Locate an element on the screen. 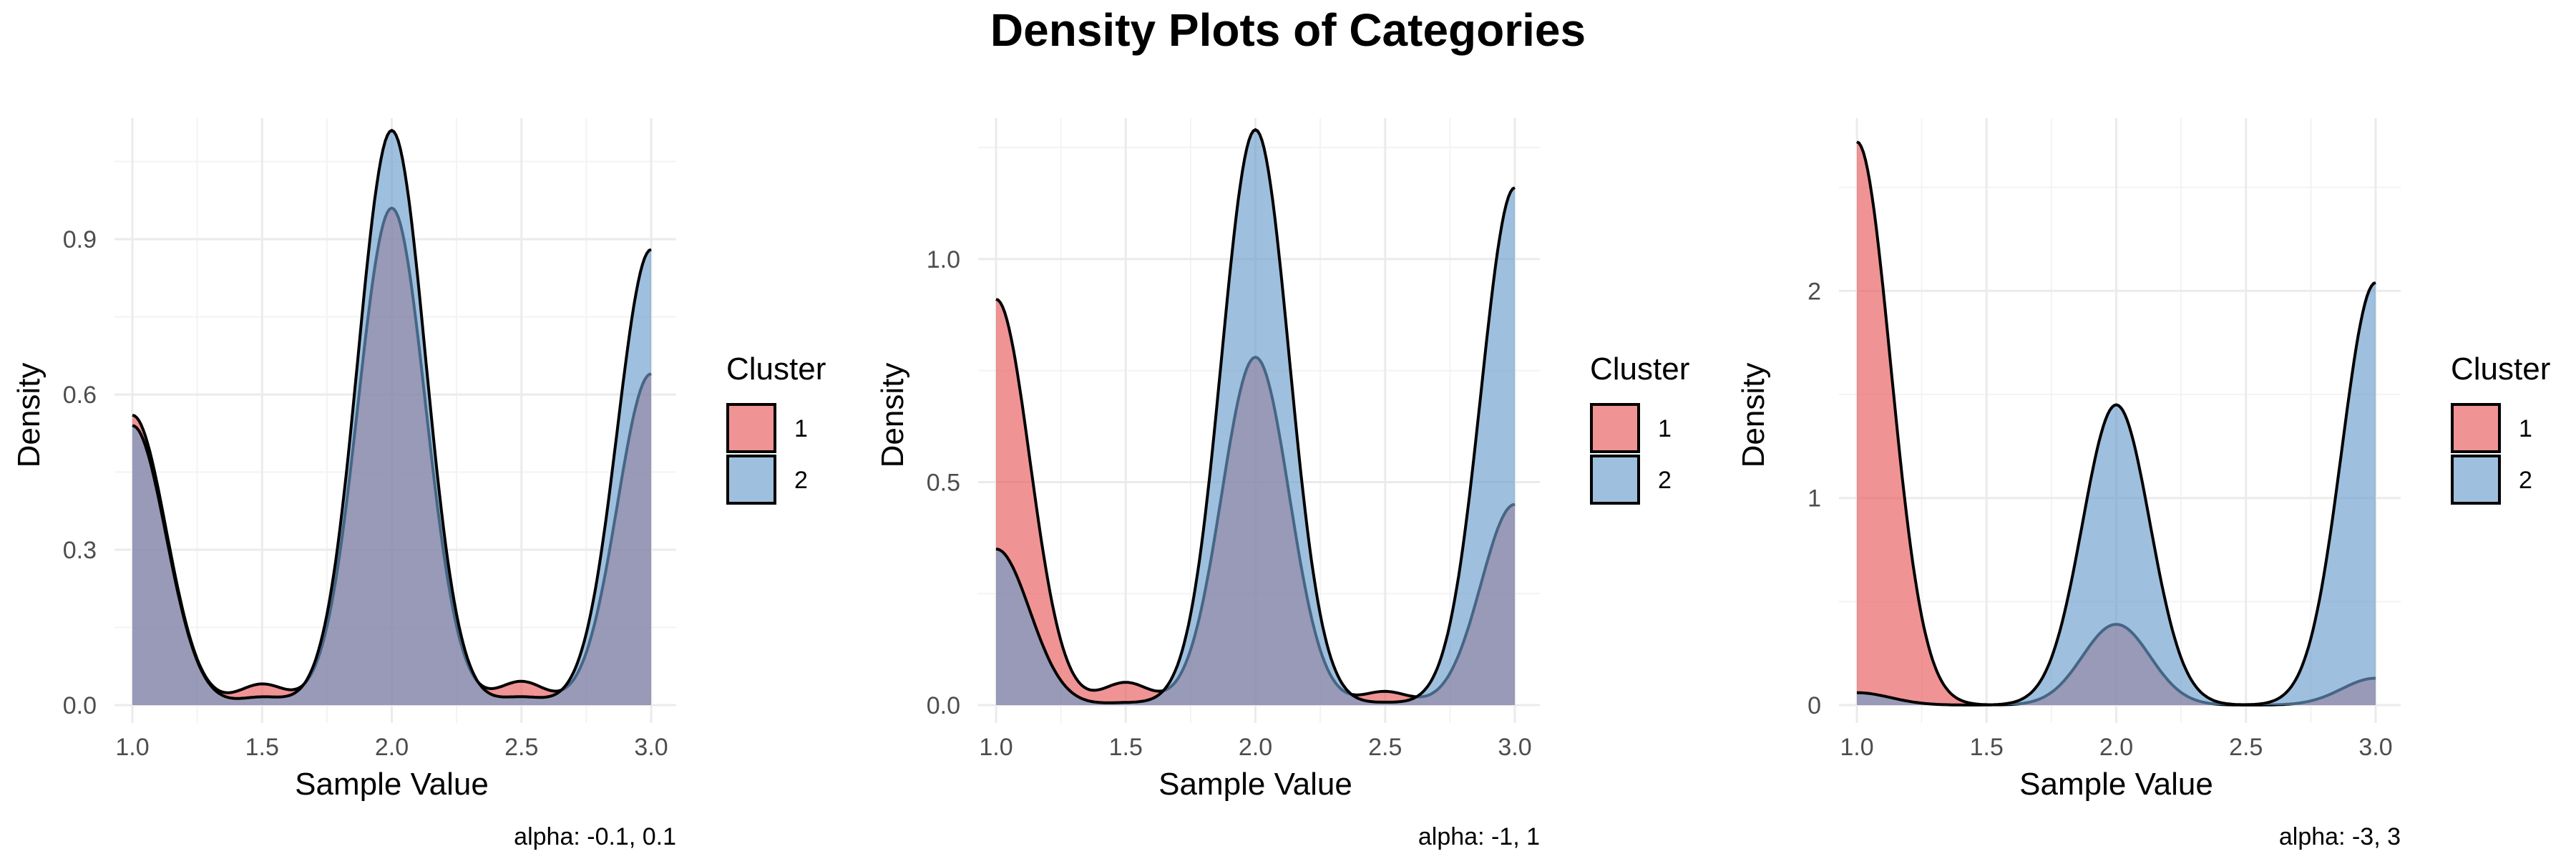 The image size is (2576, 859). panel-caption: alpha: -1, 1 is located at coordinates (1479, 836).